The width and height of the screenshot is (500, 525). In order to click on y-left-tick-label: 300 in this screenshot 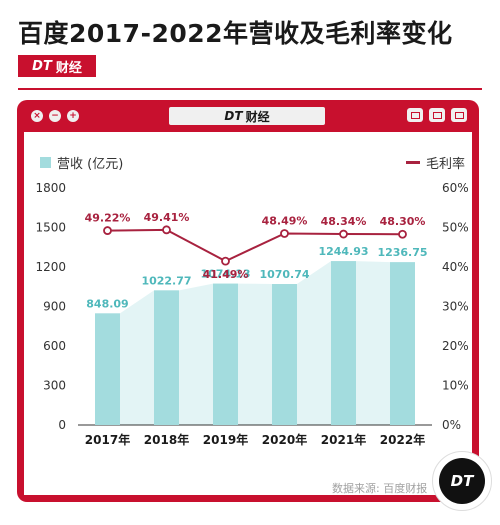, I will do `click(54, 386)`.